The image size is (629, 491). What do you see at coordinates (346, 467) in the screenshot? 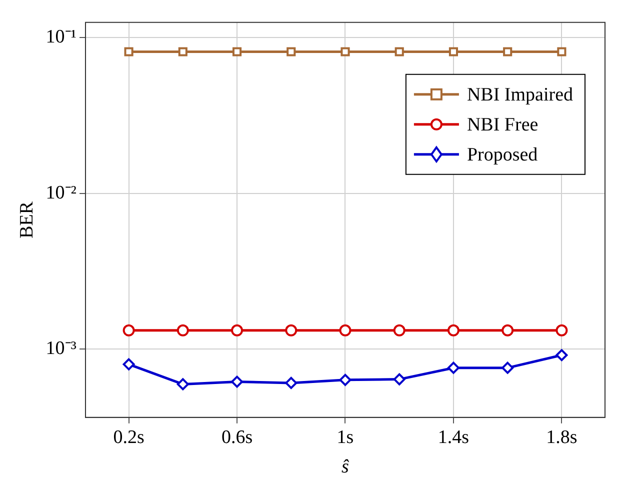
I see `x-axis-title: ŝ` at bounding box center [346, 467].